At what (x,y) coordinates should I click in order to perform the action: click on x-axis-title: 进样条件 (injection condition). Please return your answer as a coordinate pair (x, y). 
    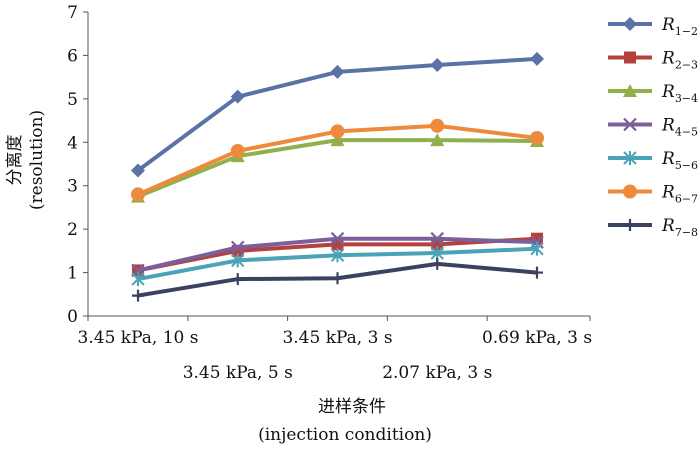
    Looking at the image, I should click on (345, 421).